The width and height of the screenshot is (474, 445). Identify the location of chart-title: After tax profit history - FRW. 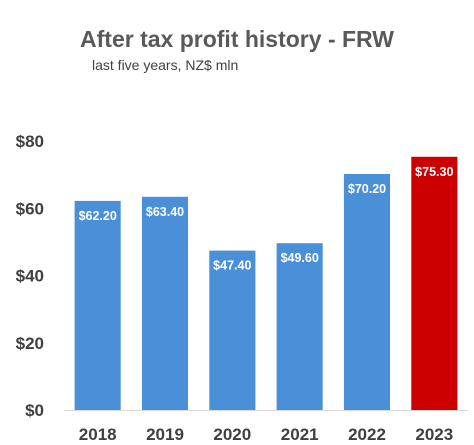
(237, 39).